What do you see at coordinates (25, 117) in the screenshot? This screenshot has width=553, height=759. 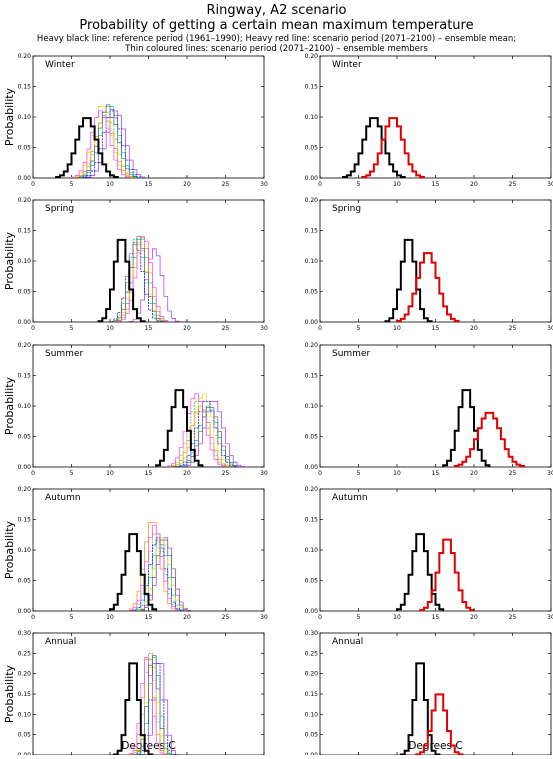 I see `y-tick-label-winter-members-2: 0.10` at bounding box center [25, 117].